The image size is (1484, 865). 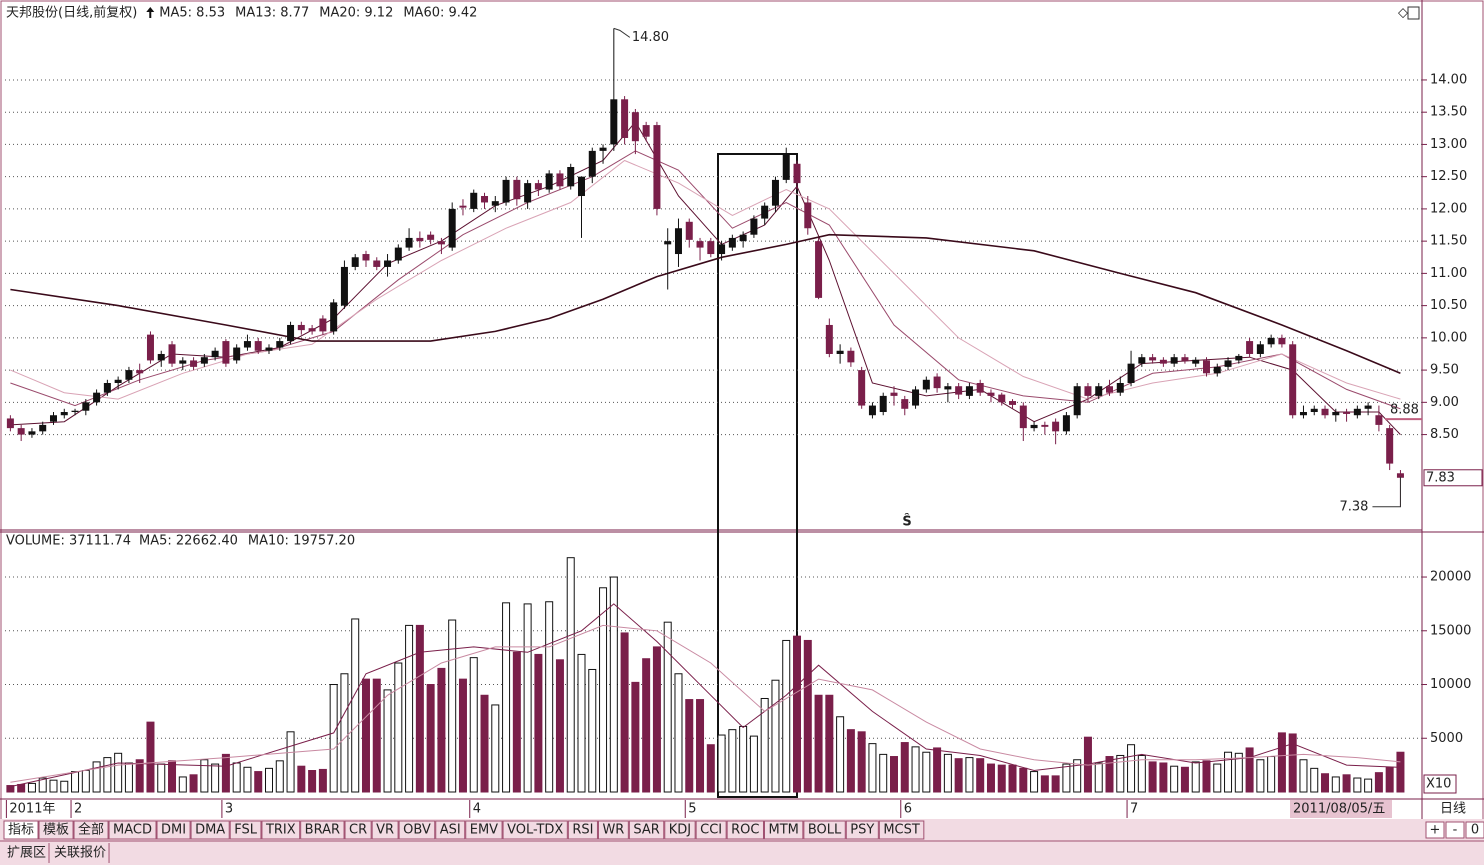 I want to click on toolbar-tab: EMV, so click(x=484, y=830).